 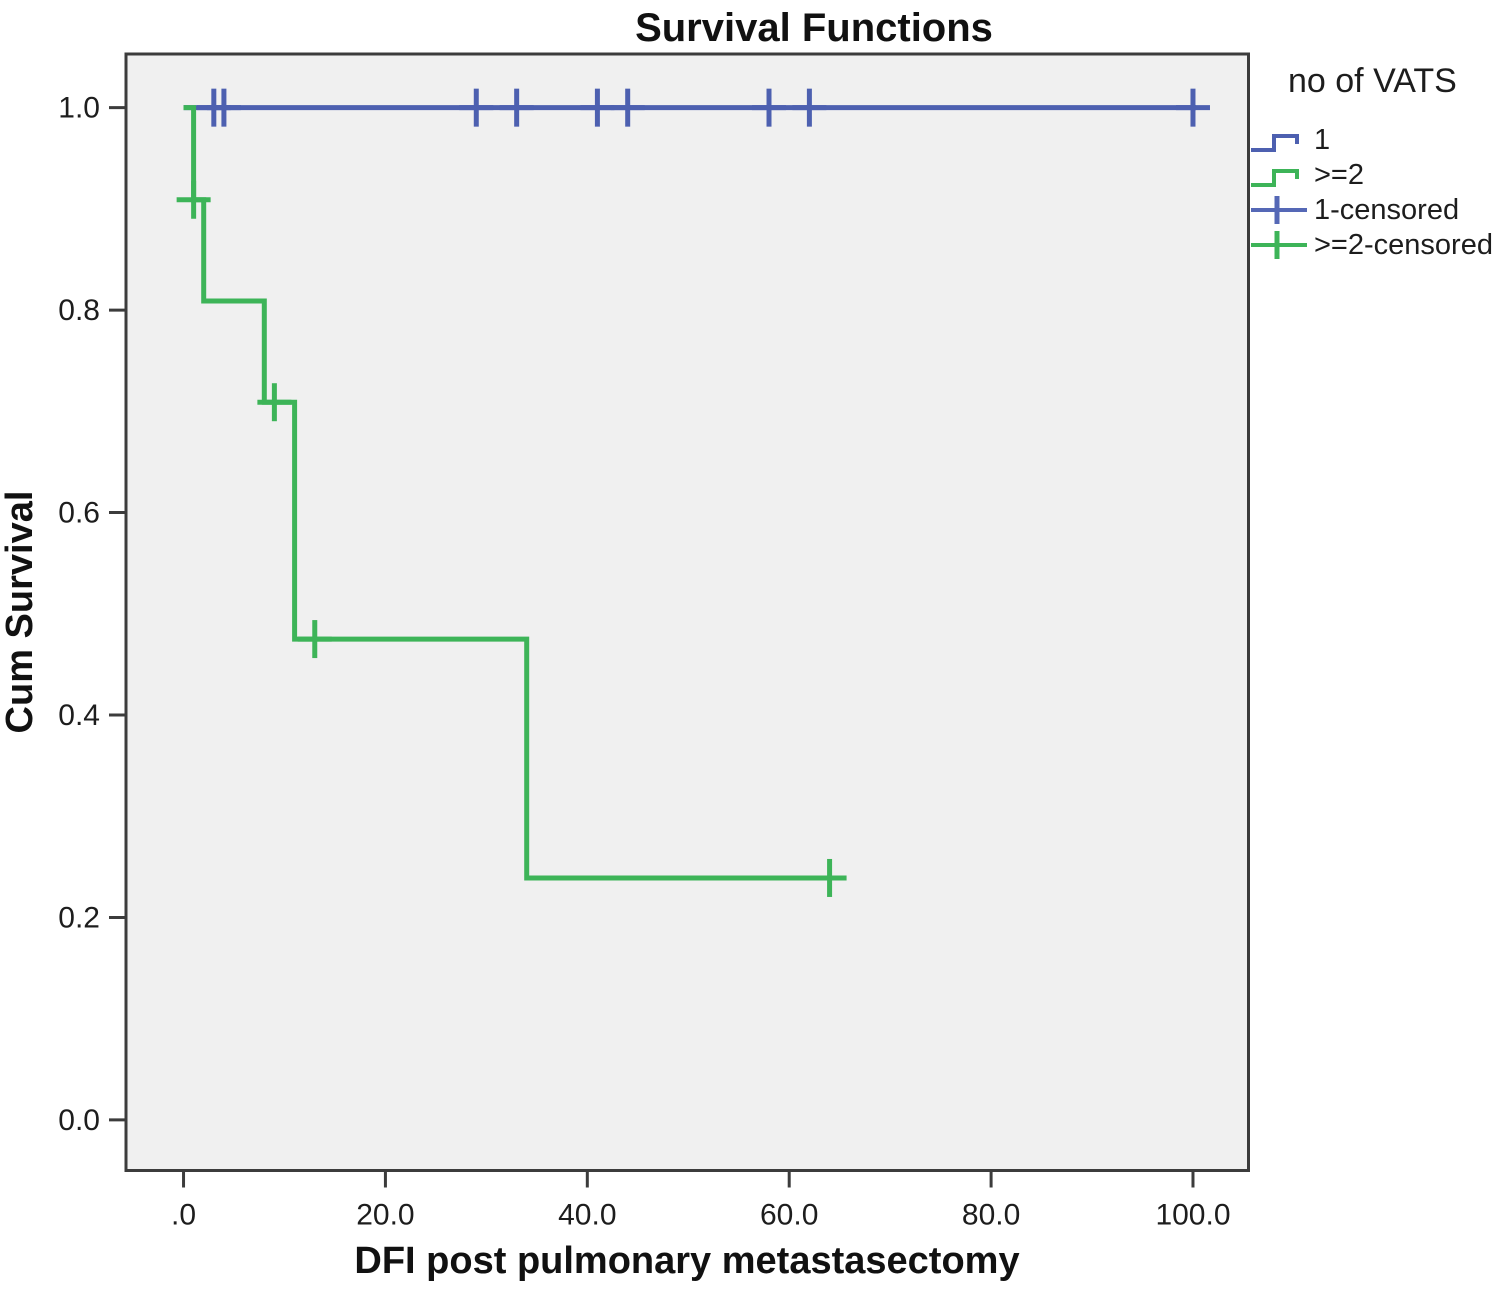 I want to click on legend-item-label: >=2-censored, so click(x=1403, y=245).